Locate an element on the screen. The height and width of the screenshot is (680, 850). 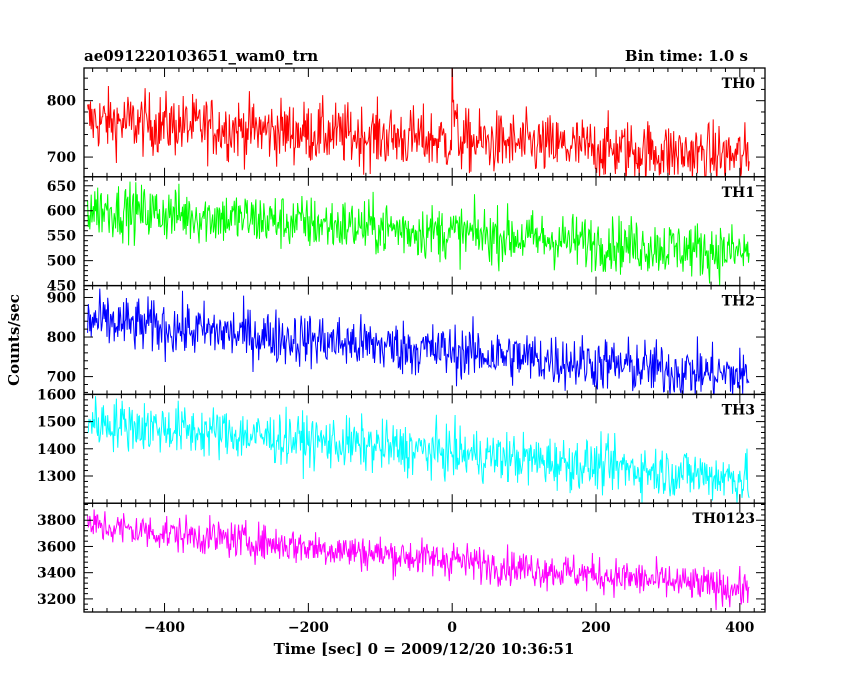
y-axis-label: Counts/sec is located at coordinates (14, 340).